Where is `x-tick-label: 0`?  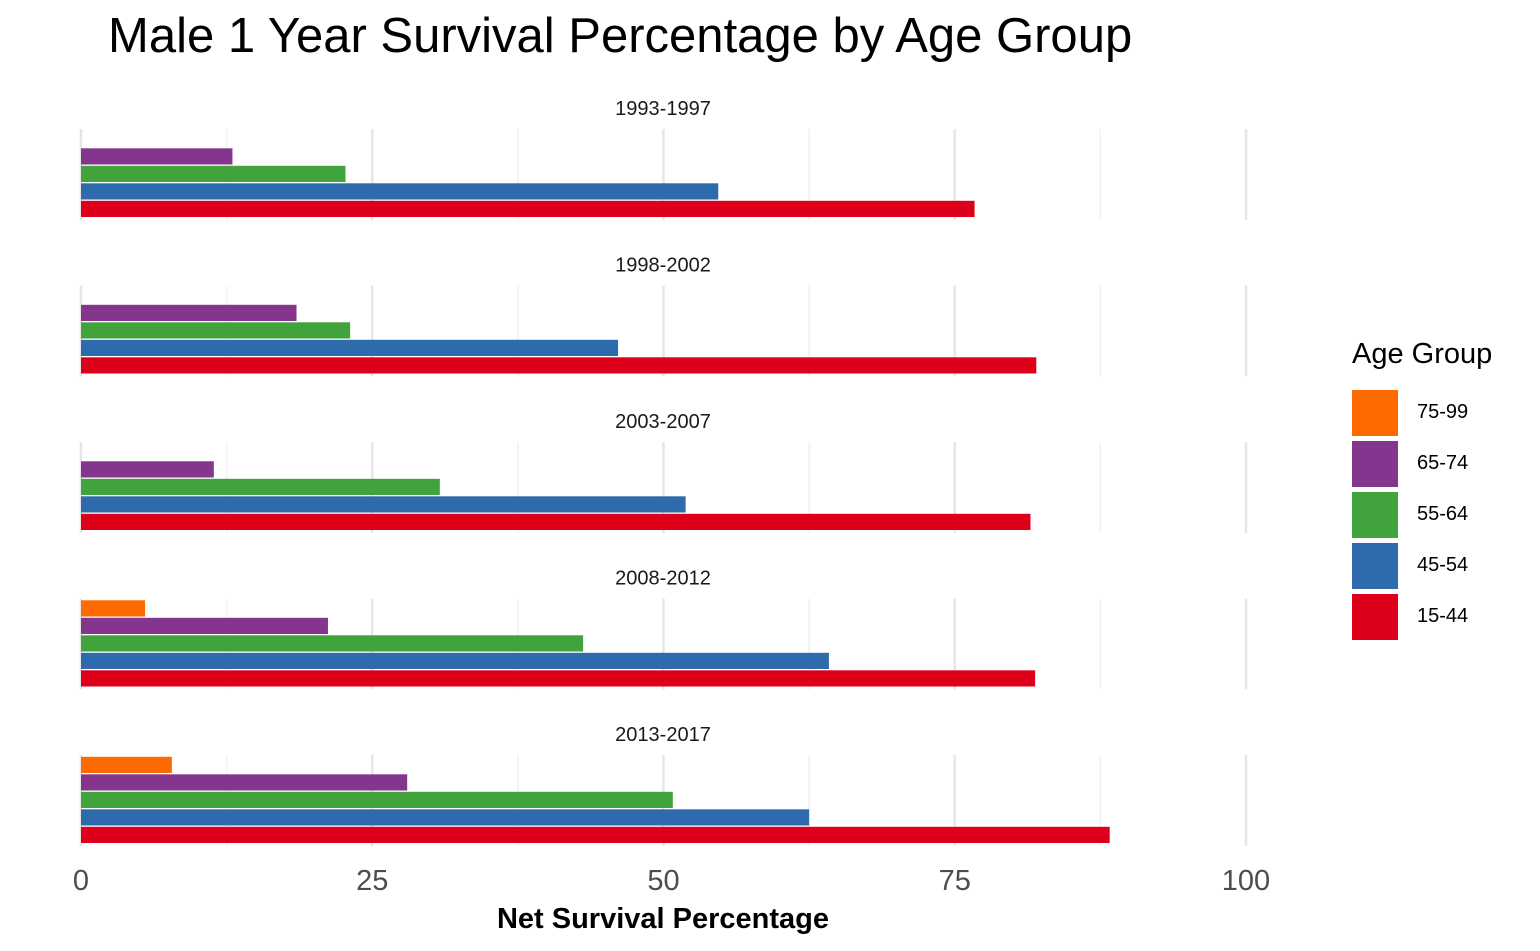 x-tick-label: 0 is located at coordinates (81, 881).